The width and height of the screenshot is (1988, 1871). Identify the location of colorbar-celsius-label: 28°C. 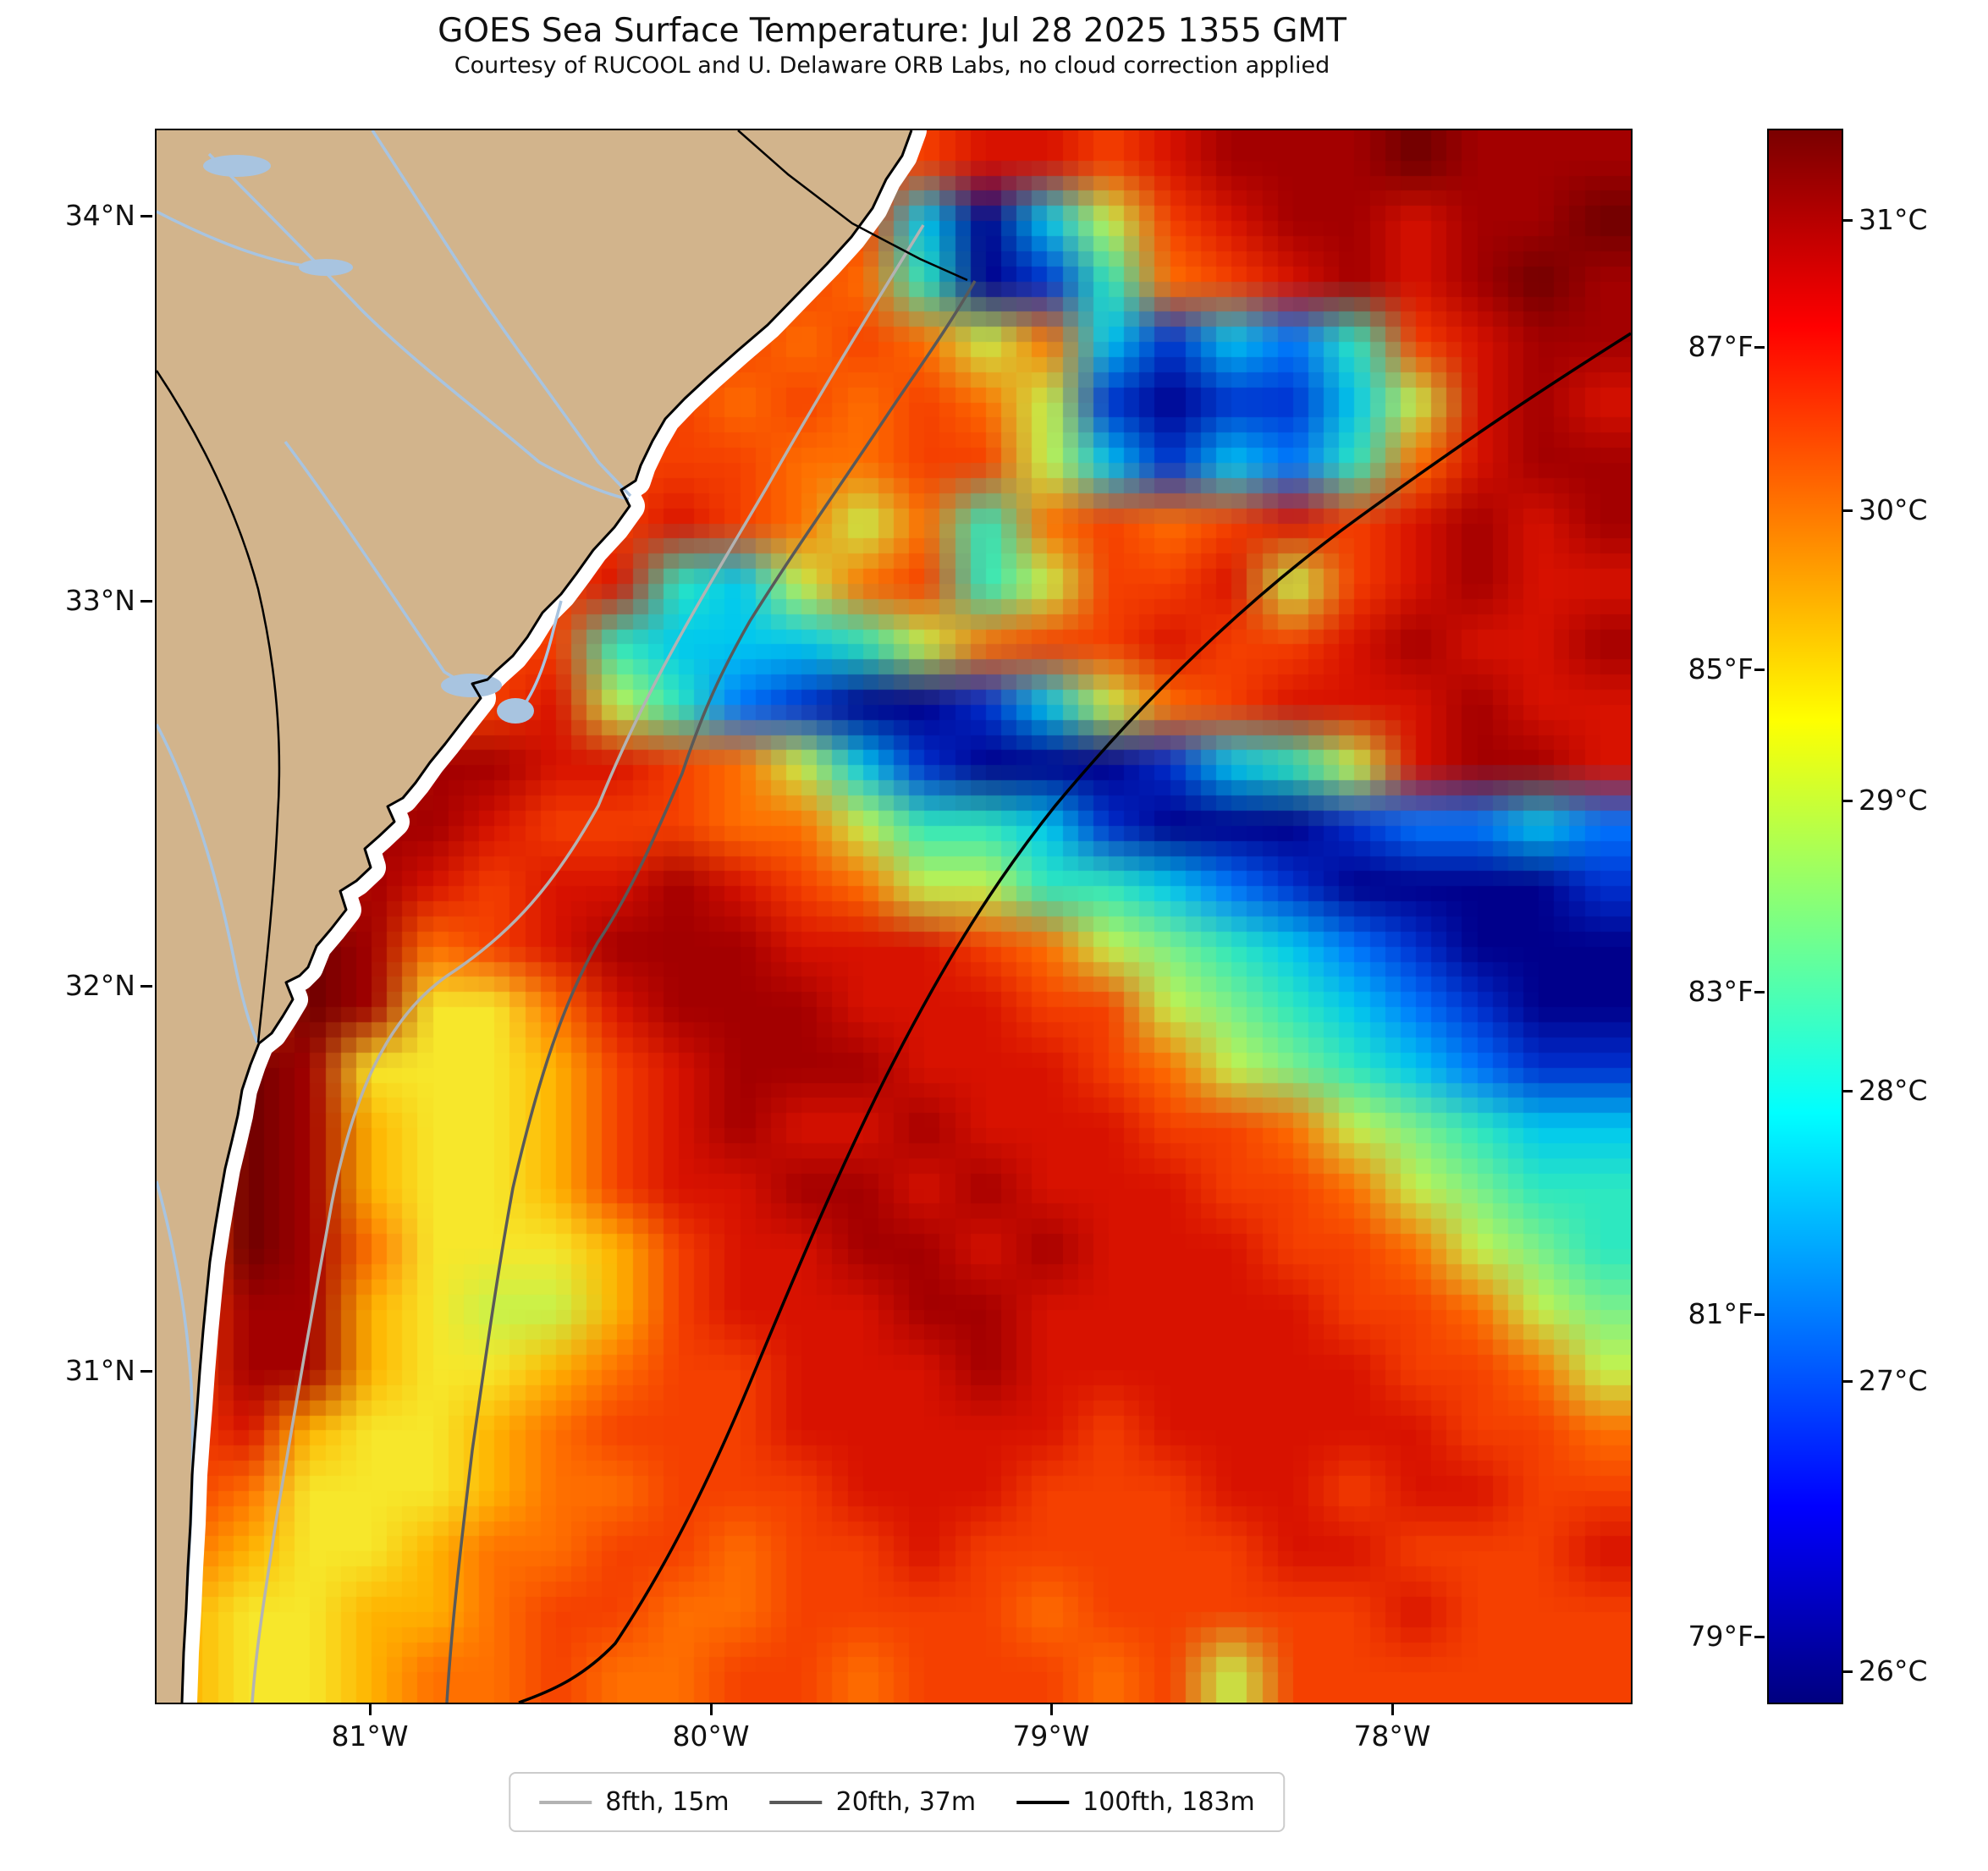
(1893, 1091).